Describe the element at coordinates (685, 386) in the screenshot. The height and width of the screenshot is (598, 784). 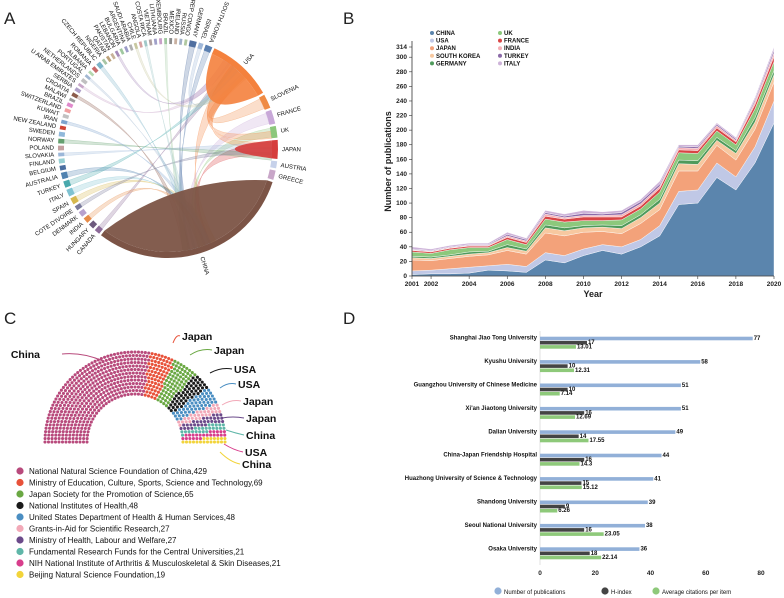
I see `bar-value-label: 51` at that location.